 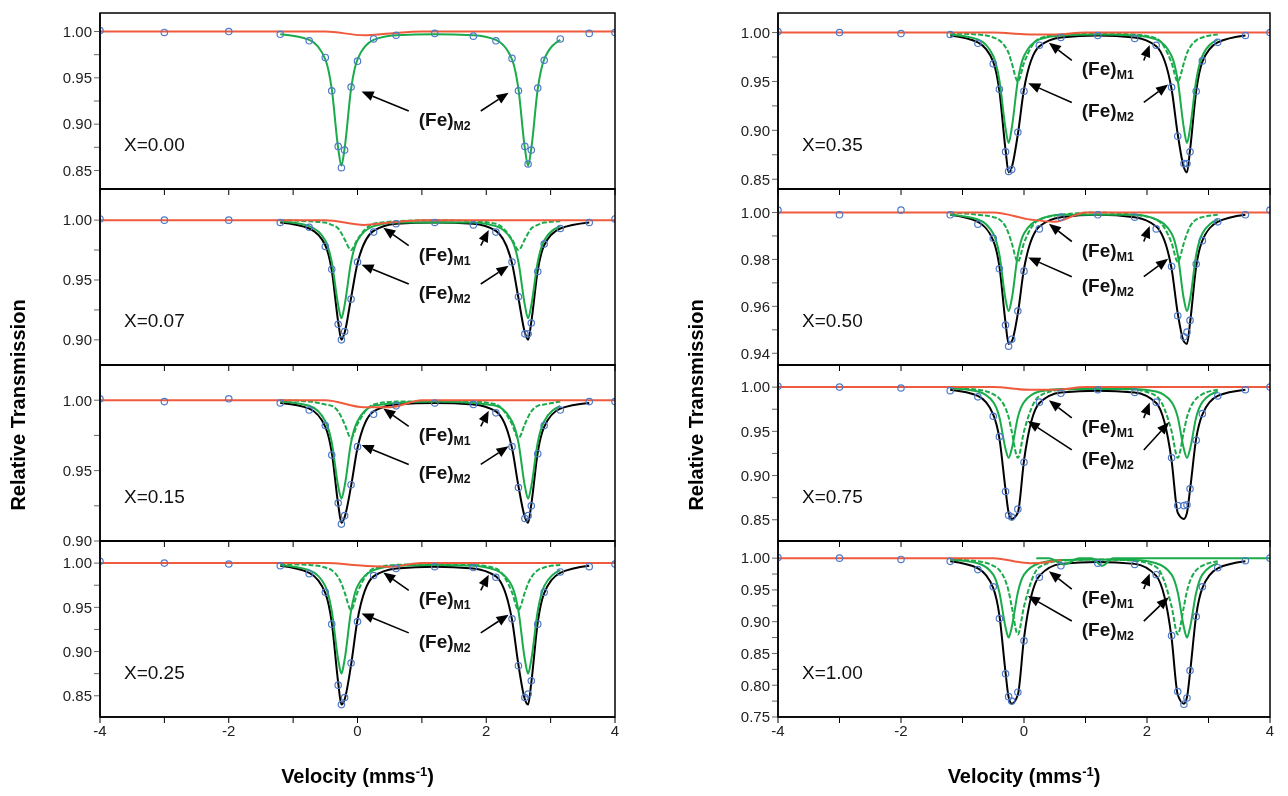 I want to click on y-tick-label: 0.94, so click(x=755, y=353).